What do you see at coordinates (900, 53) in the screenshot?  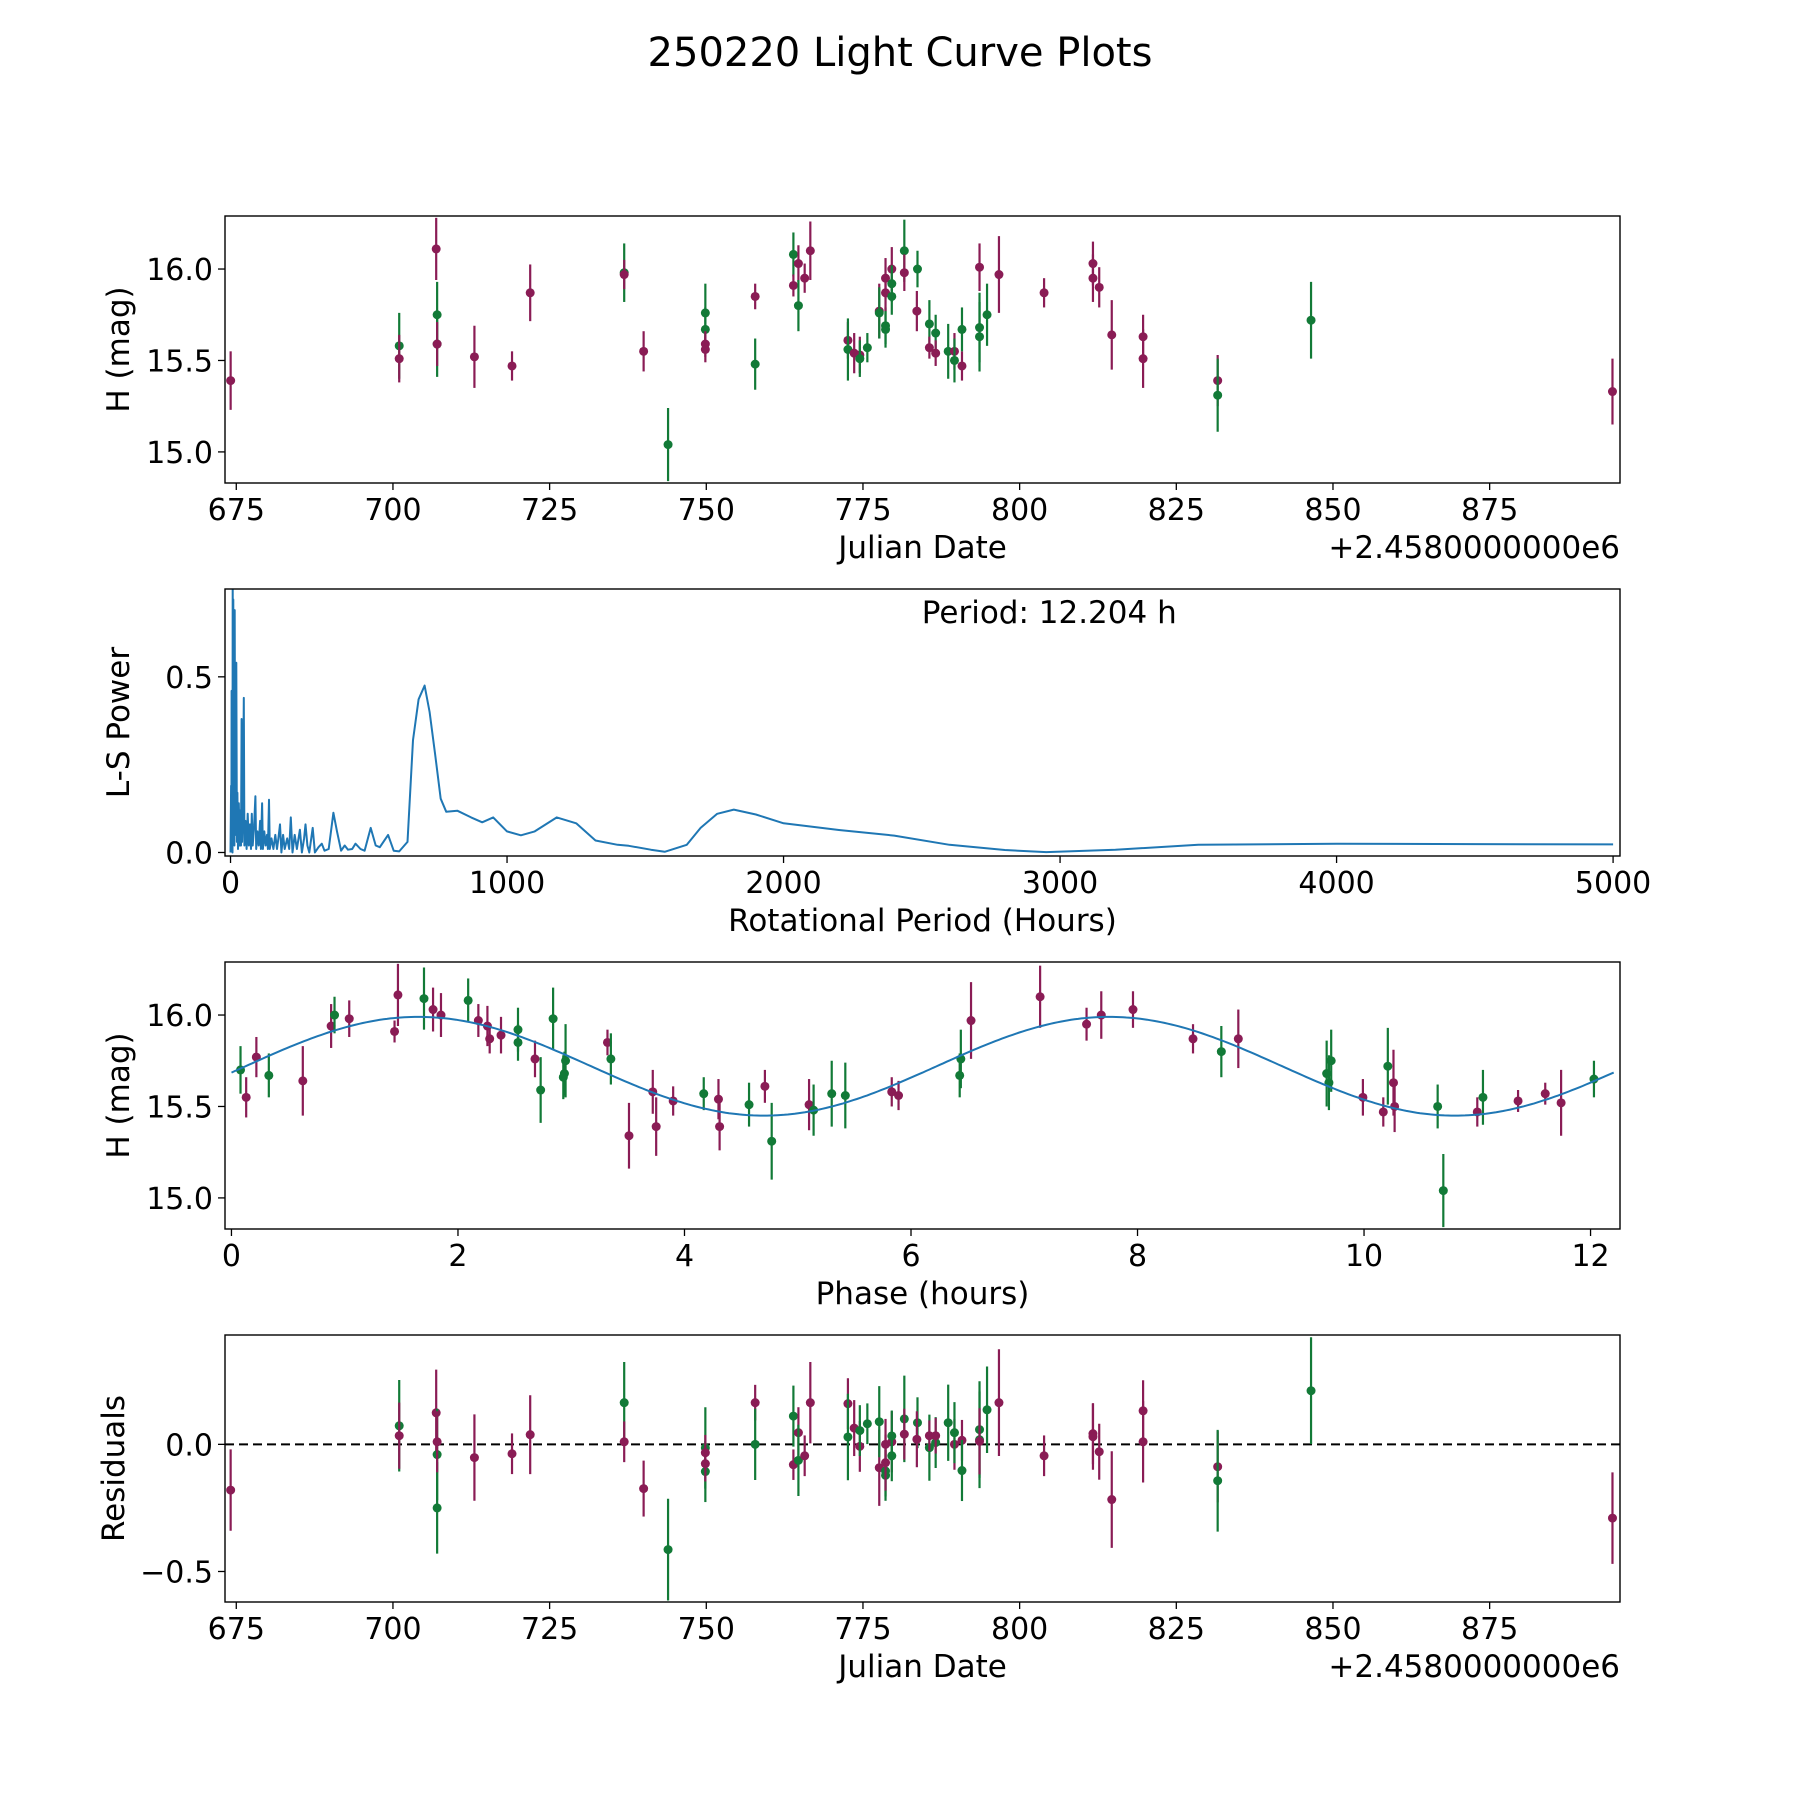 I see `figure-title: 250220 Light Curve Plots` at bounding box center [900, 53].